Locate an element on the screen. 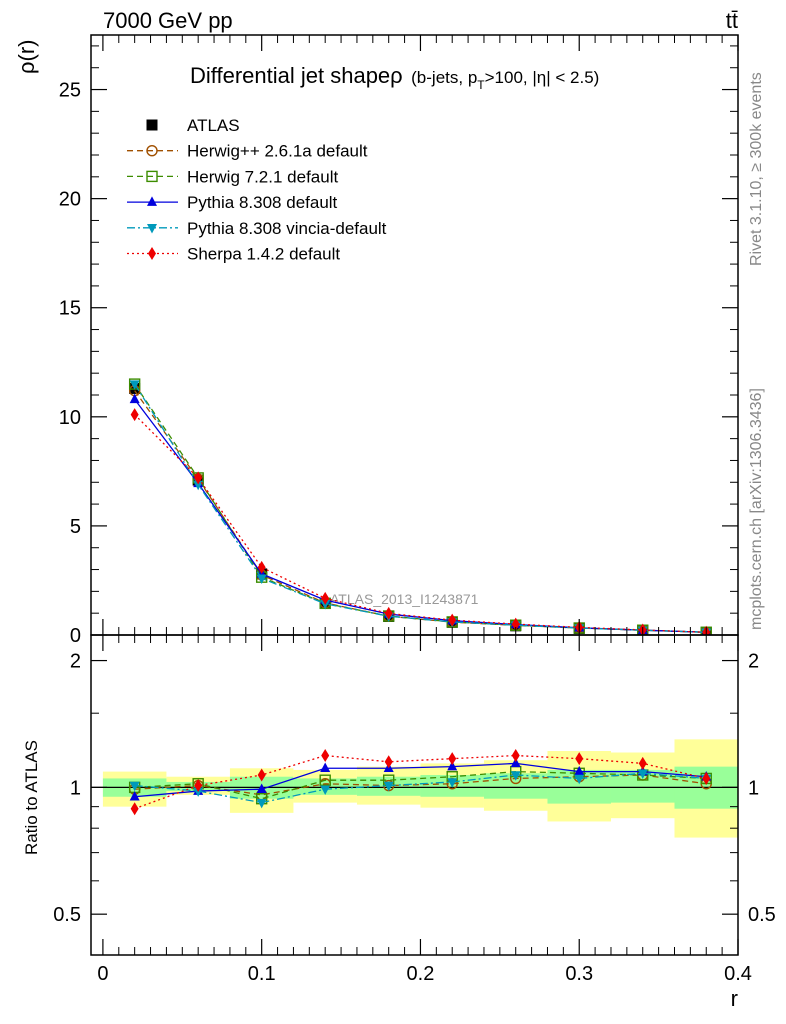 The height and width of the screenshot is (1024, 786). main-y-tick-label: 25 is located at coordinates (70, 91).